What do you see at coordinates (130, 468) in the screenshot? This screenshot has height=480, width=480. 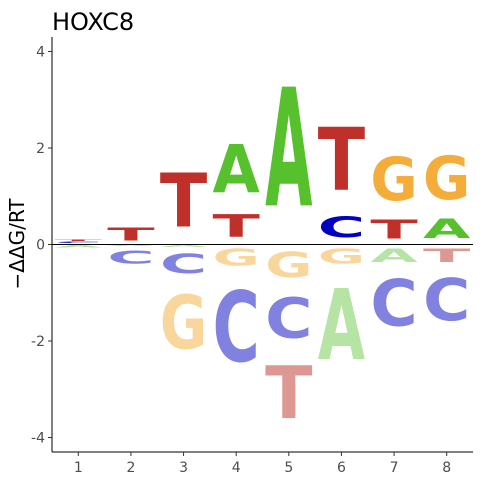 I see `x-tick-label: 2` at bounding box center [130, 468].